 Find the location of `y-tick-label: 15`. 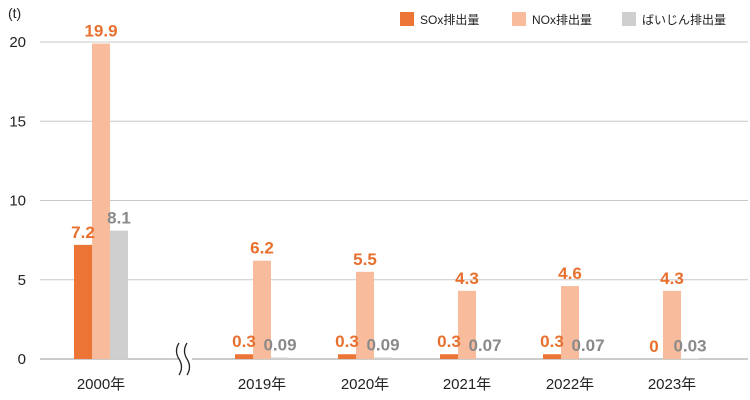

y-tick-label: 15 is located at coordinates (17, 121).